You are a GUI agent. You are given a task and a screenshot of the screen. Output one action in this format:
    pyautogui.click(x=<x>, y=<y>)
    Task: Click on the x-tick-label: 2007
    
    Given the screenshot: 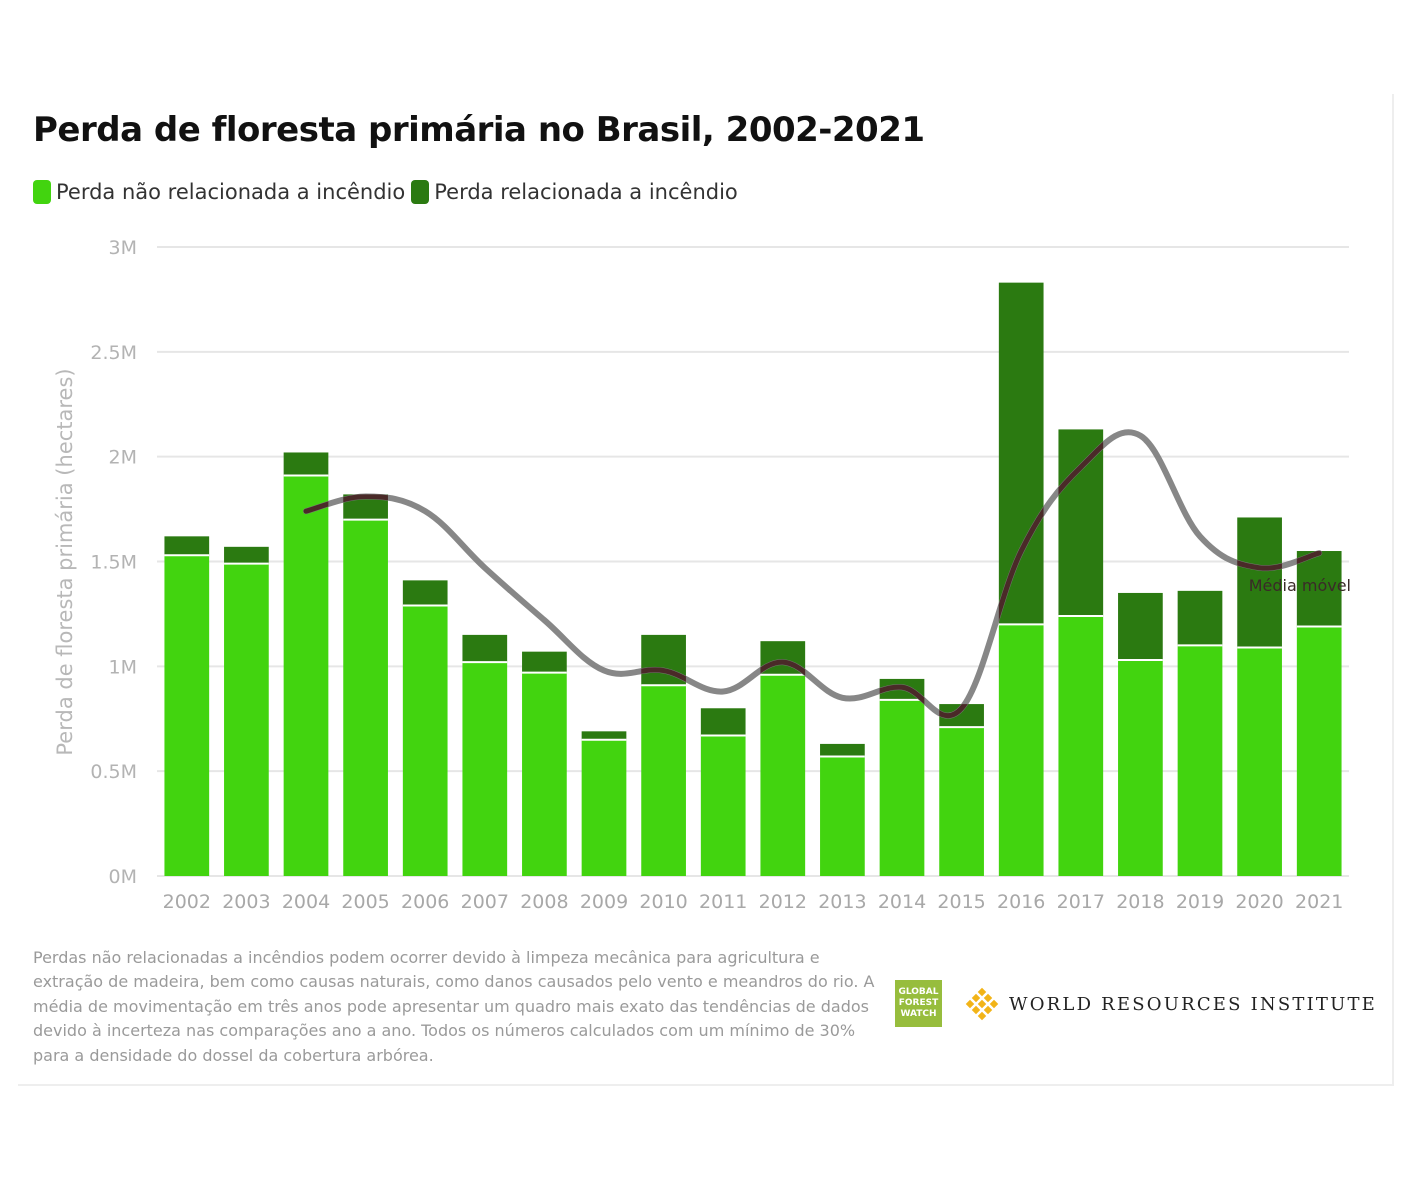 What is the action you would take?
    pyautogui.click(x=485, y=902)
    